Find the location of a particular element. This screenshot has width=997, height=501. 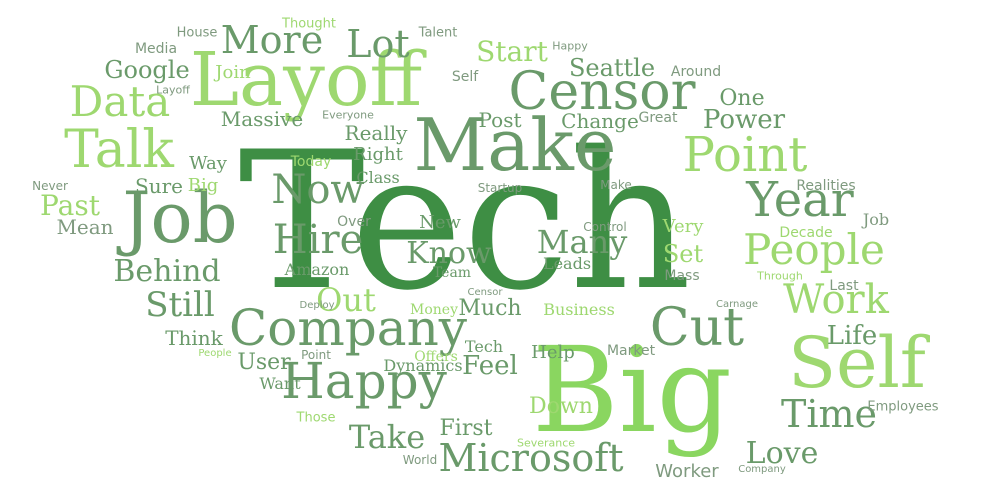

word-microsoft: Microsoft is located at coordinates (531, 458).